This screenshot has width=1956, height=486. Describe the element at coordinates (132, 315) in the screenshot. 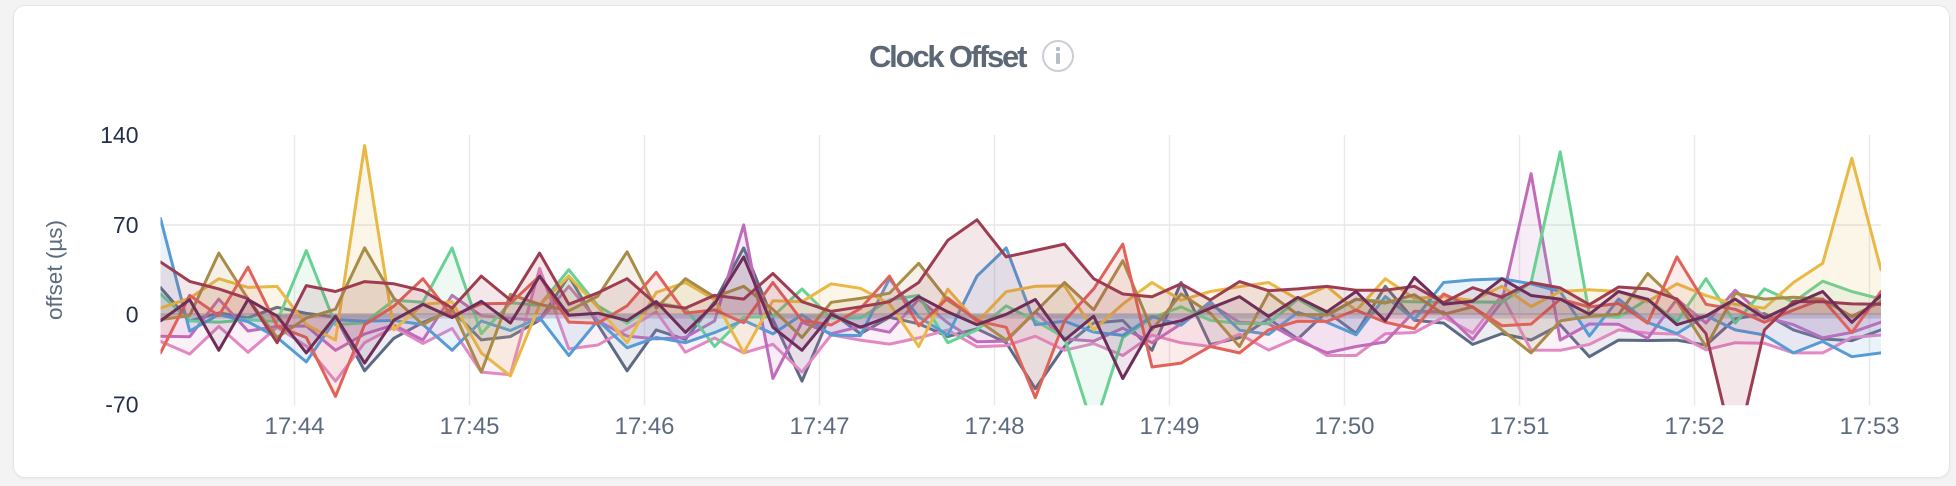

I see `svg-text: 0` at that location.